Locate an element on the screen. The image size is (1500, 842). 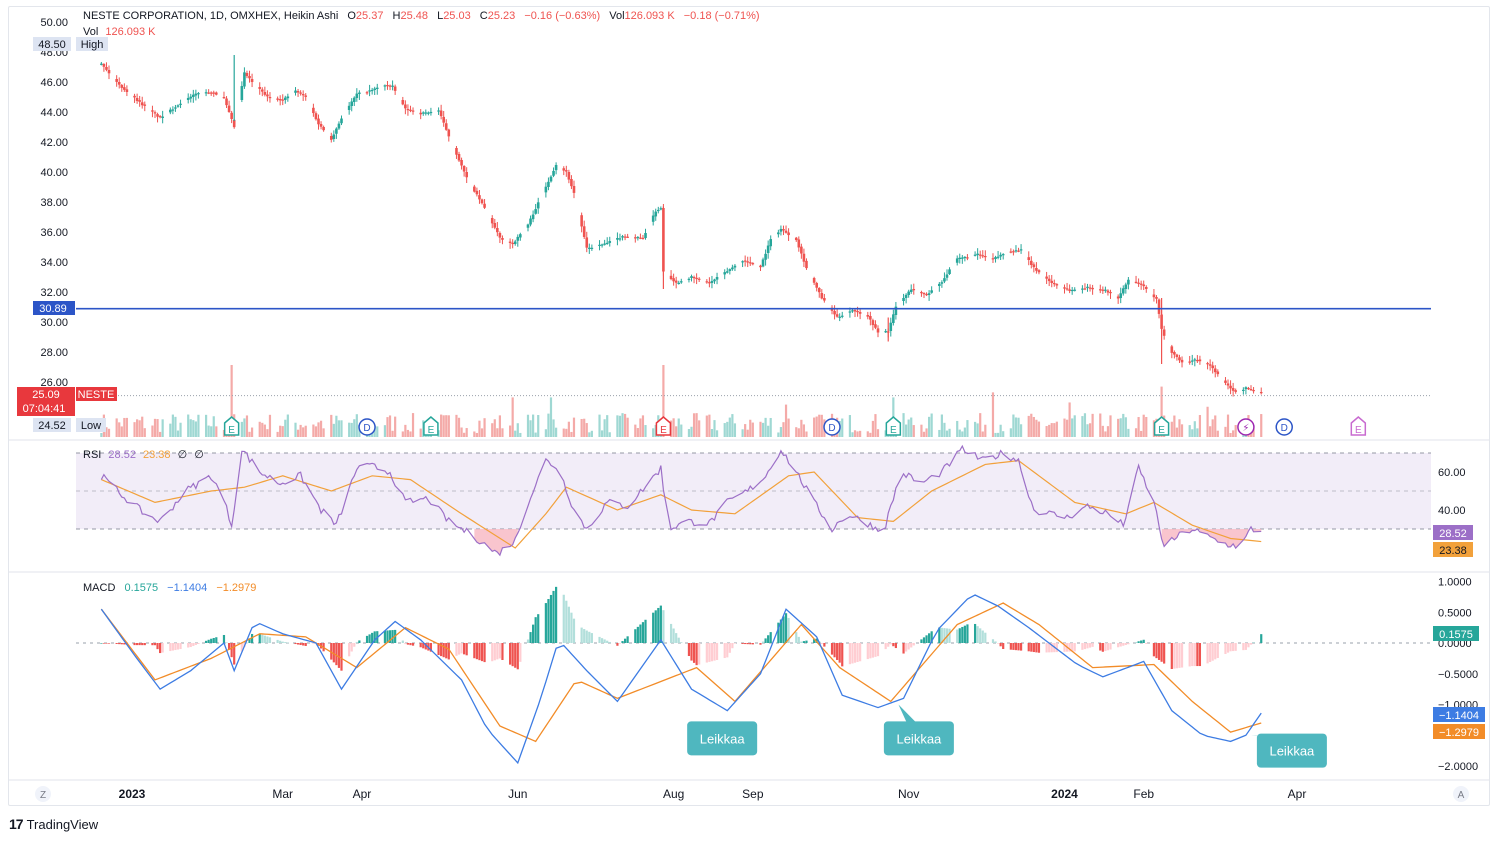
earnings-icon is located at coordinates (1161, 426).